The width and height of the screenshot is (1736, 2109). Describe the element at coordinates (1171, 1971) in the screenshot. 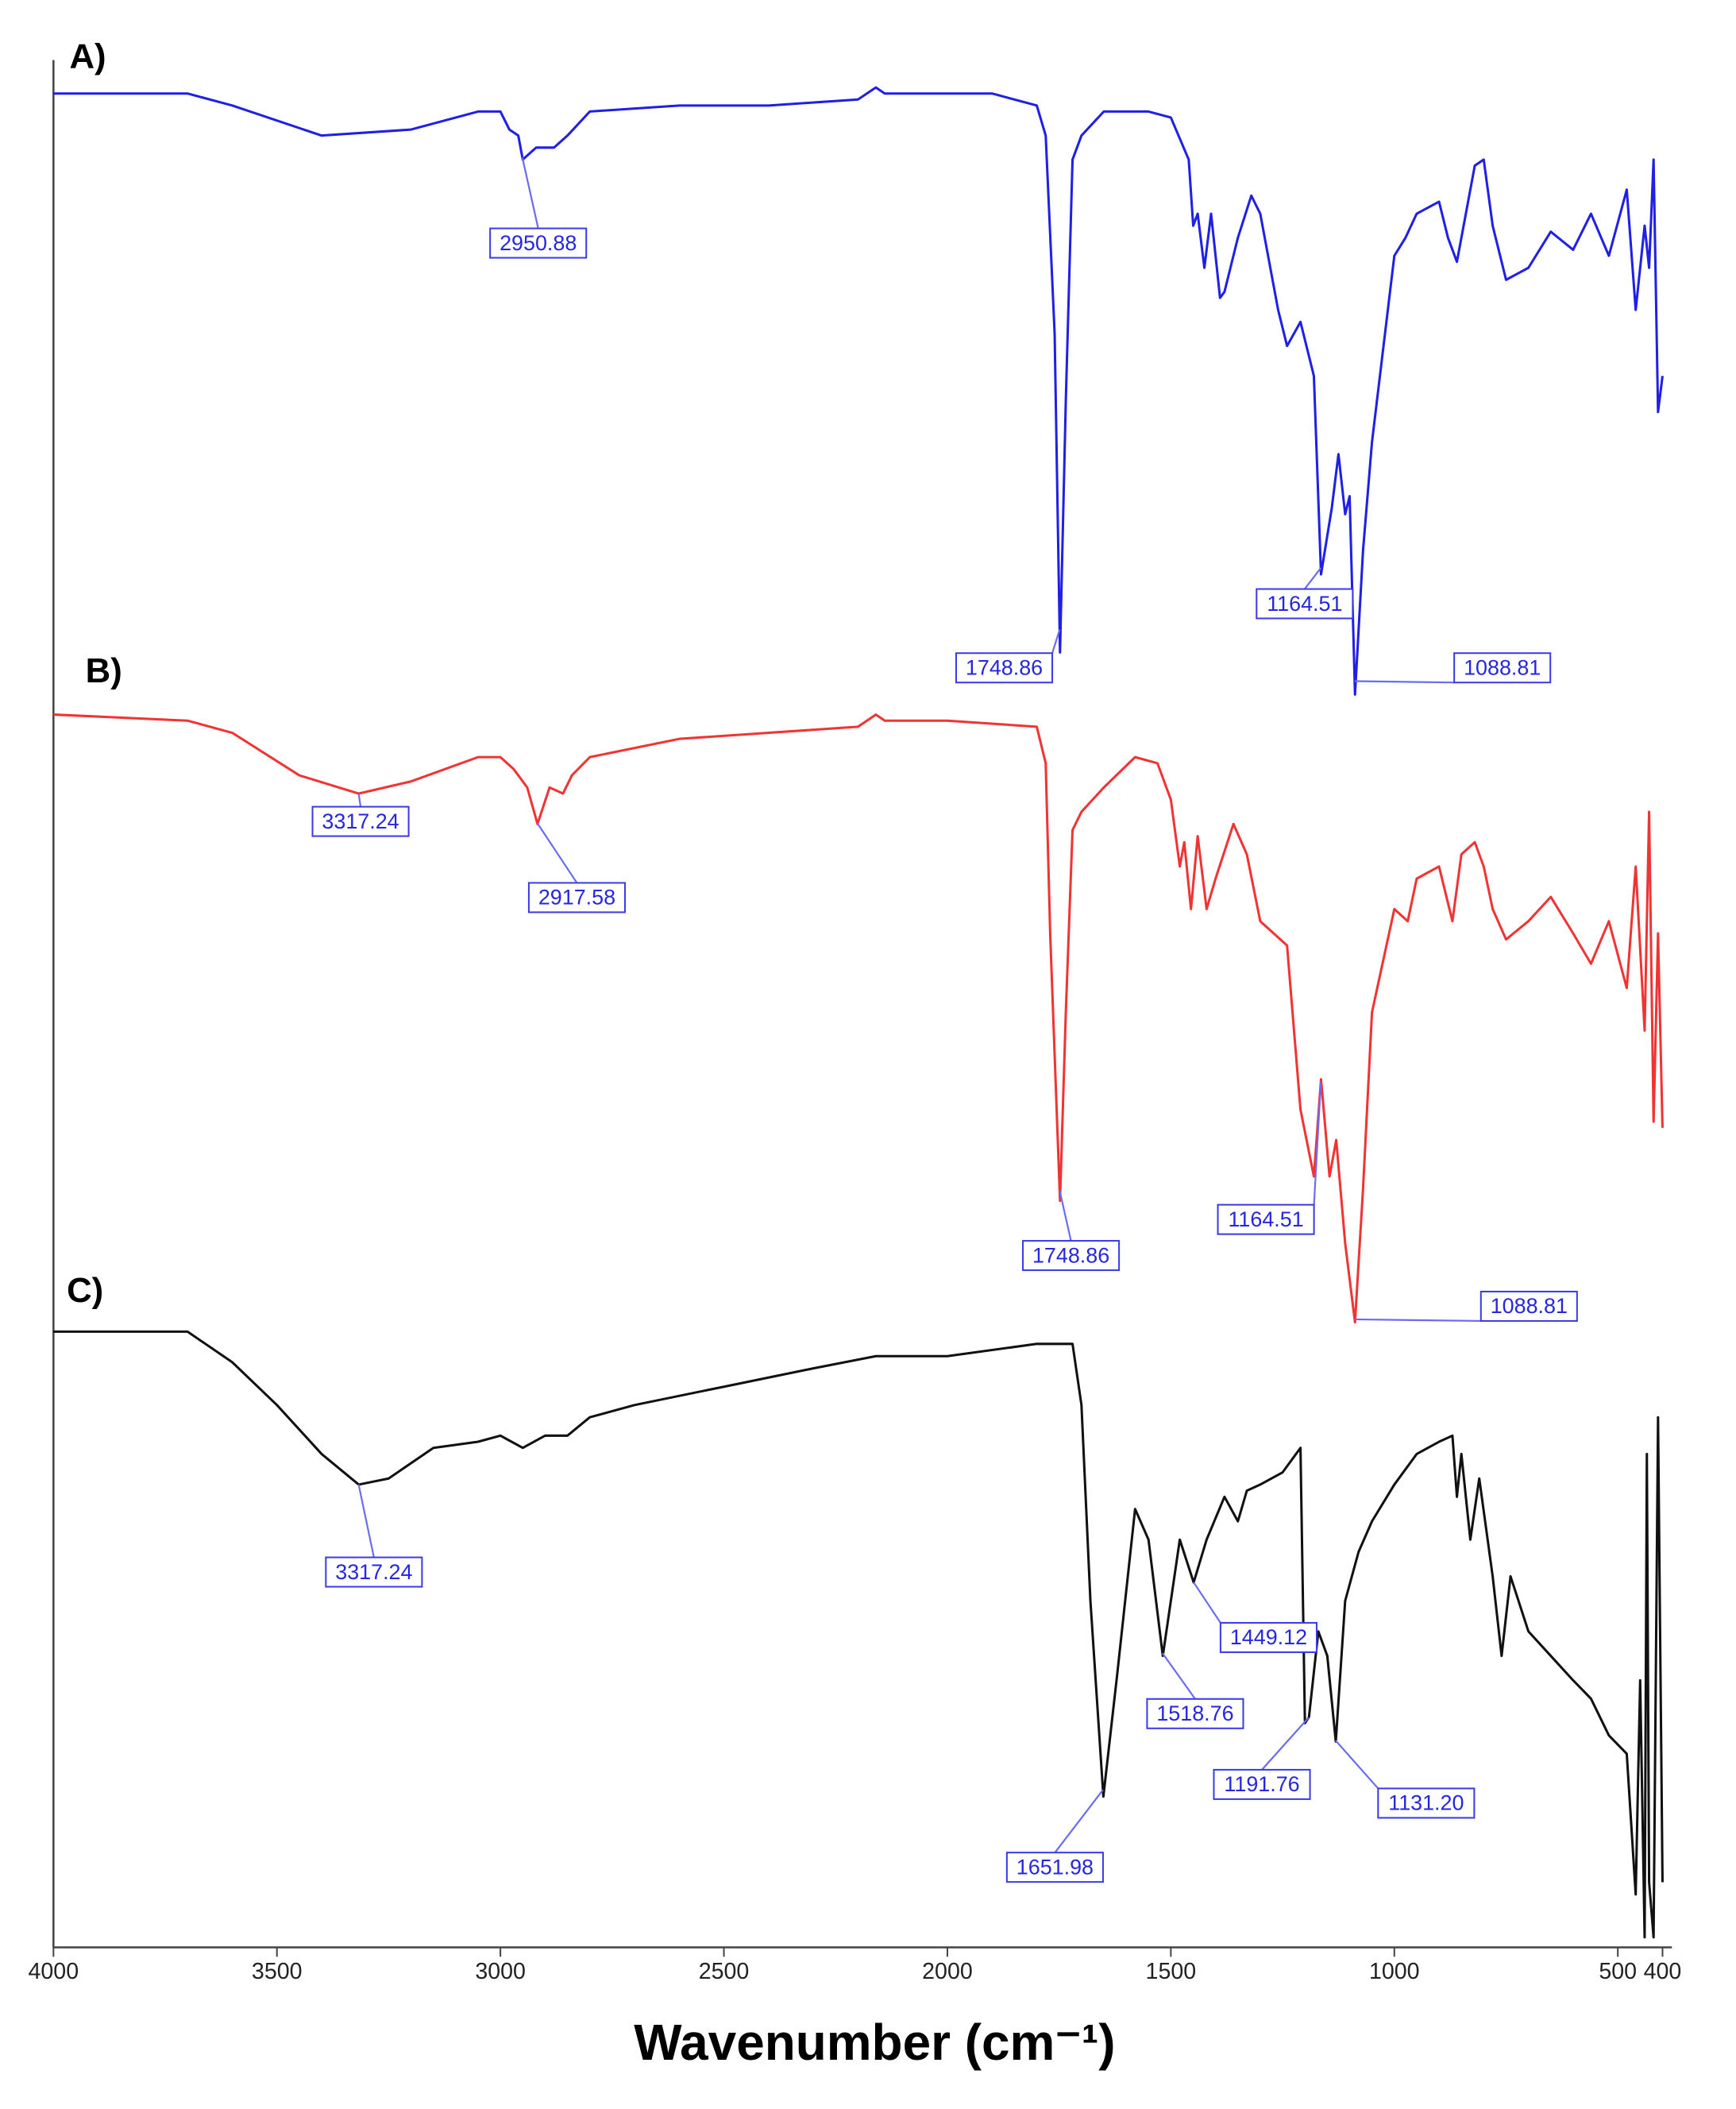

I see `x-tick-label: 1500` at that location.